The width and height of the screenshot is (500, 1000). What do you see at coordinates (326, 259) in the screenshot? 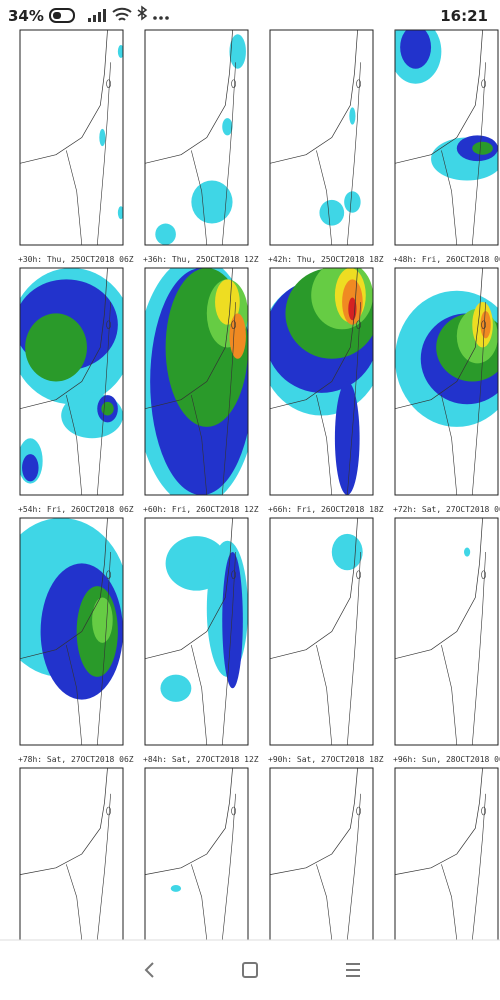
I see `panel-label: +42h: Thu, 25OCT2018 18Z` at bounding box center [326, 259].